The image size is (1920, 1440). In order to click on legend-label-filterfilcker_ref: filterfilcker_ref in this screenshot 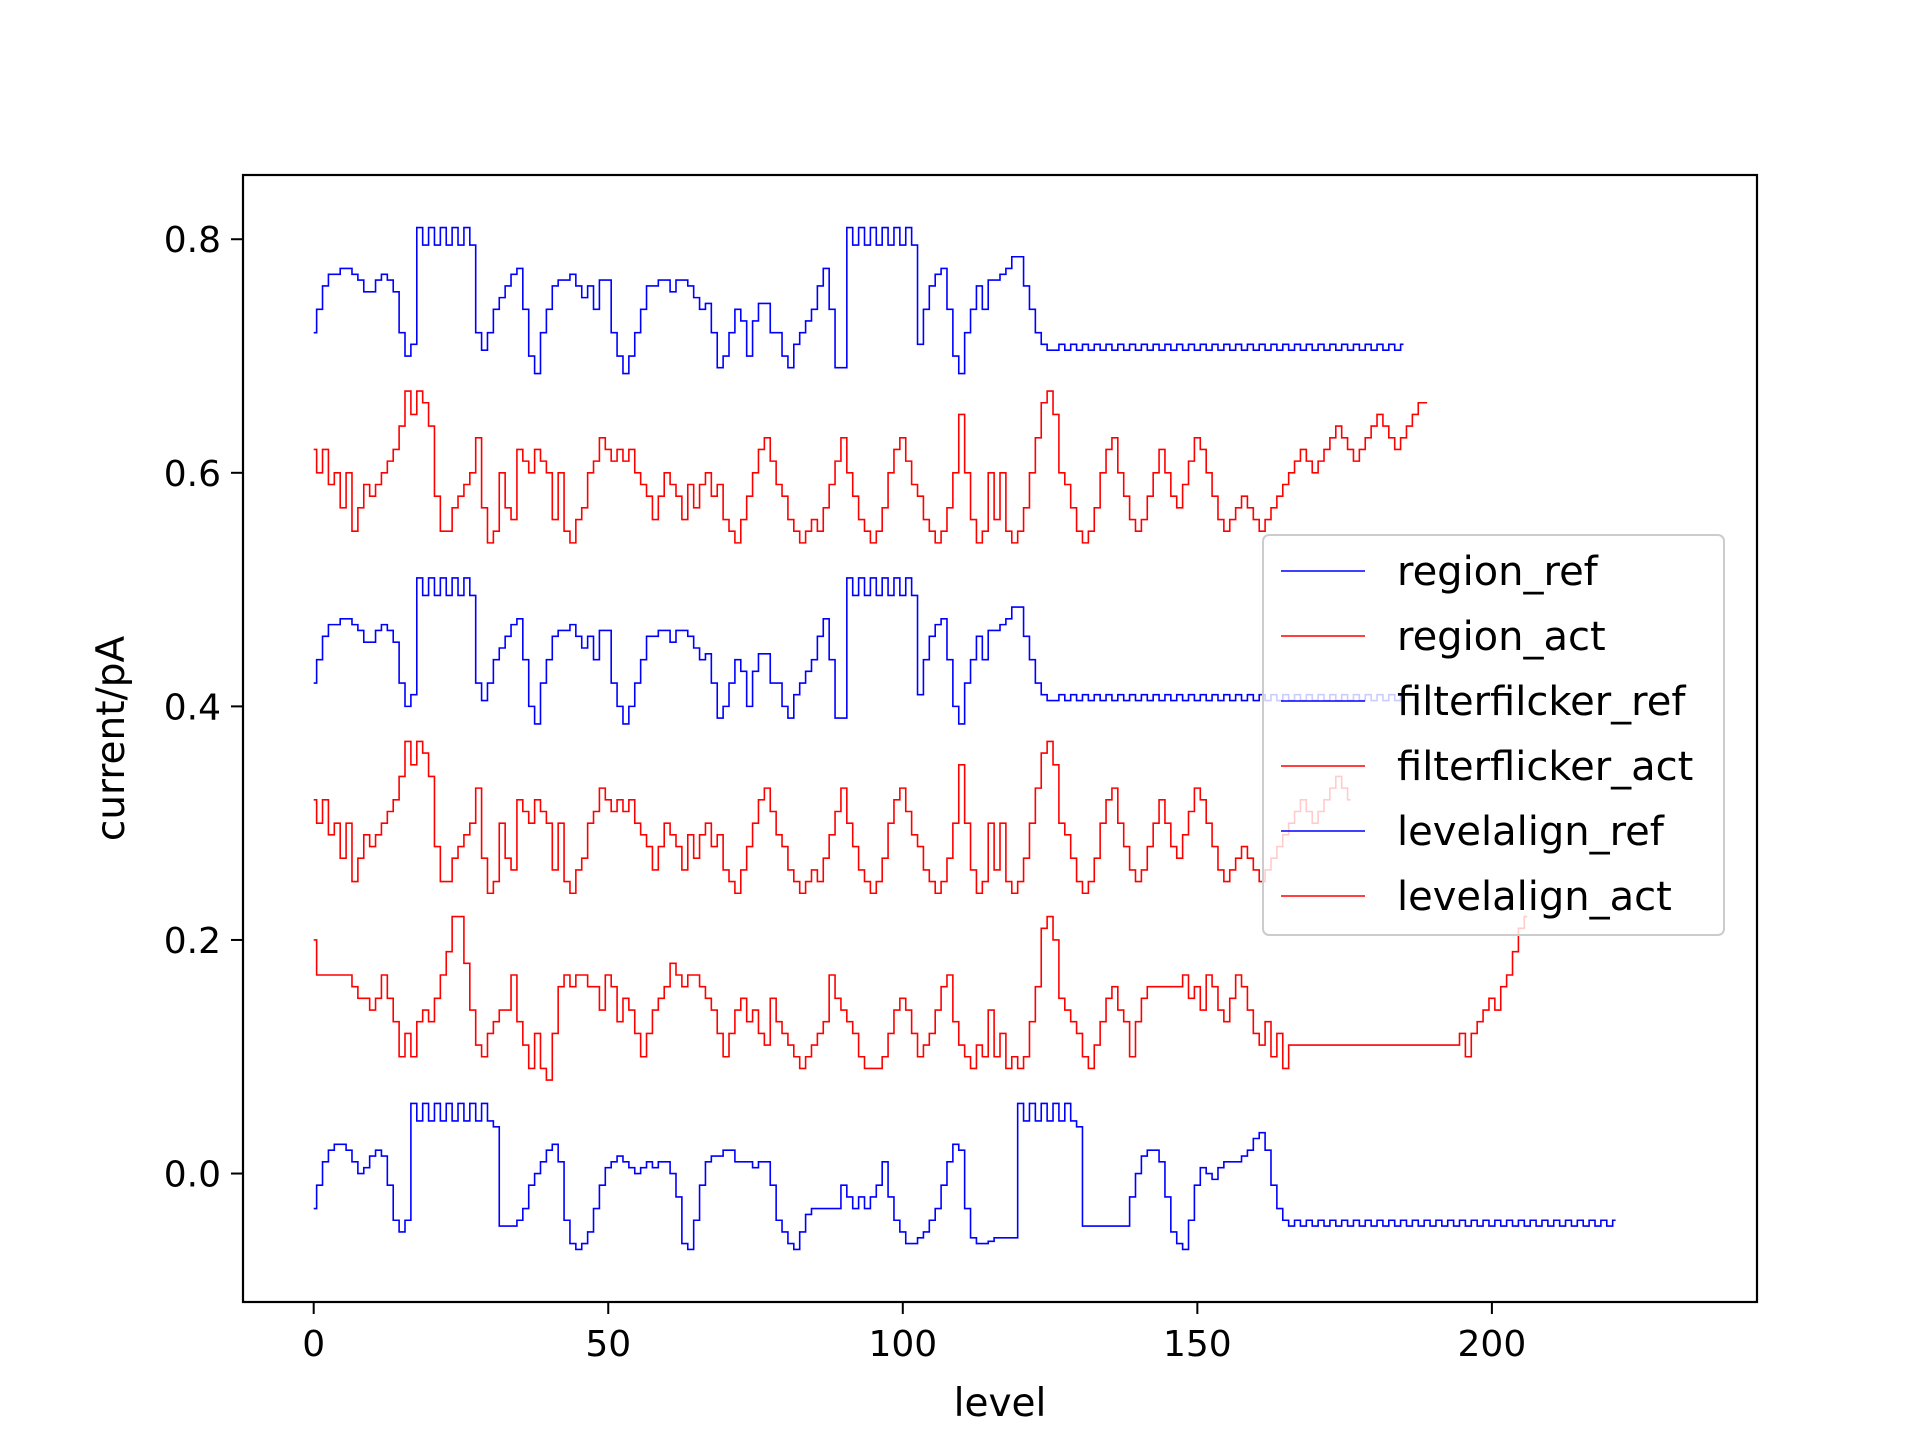, I will do `click(1541, 702)`.